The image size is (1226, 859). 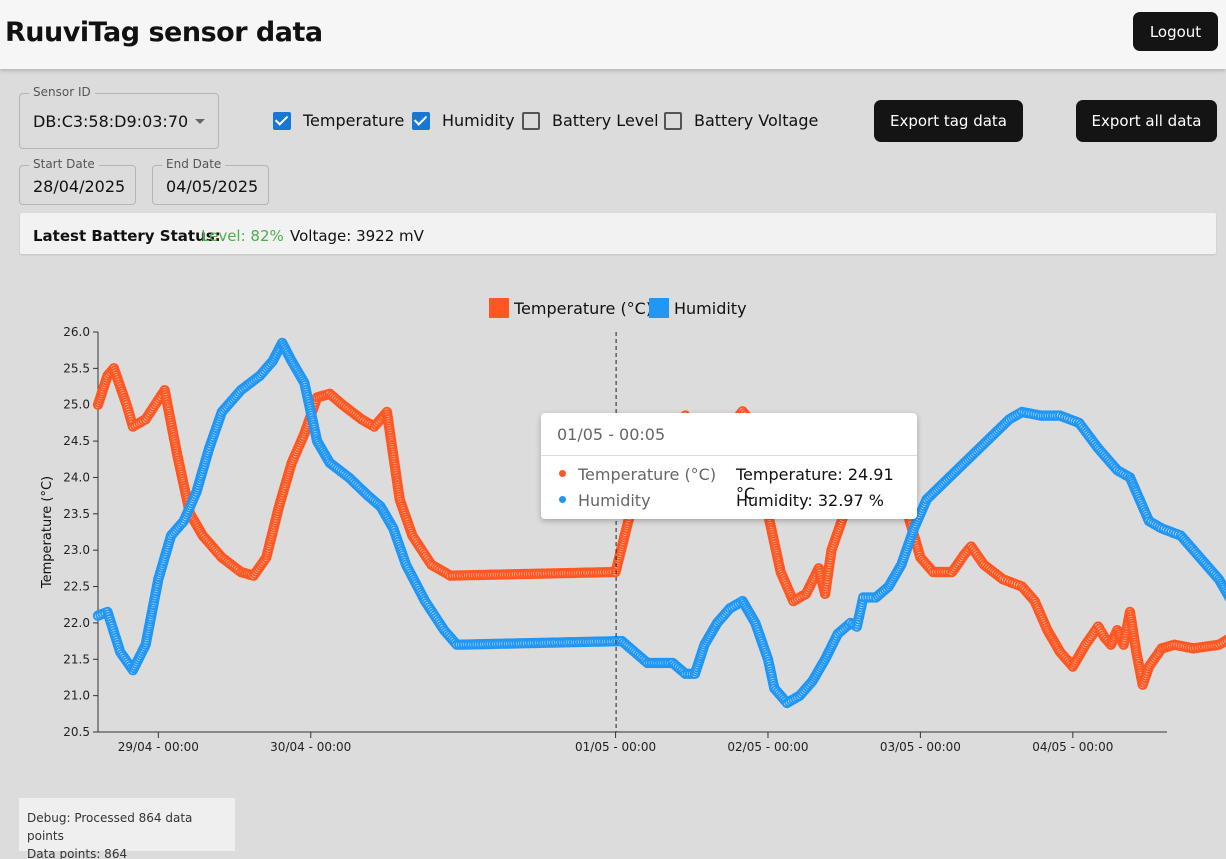 What do you see at coordinates (562, 473) in the screenshot?
I see `tooltip-temperature-dot` at bounding box center [562, 473].